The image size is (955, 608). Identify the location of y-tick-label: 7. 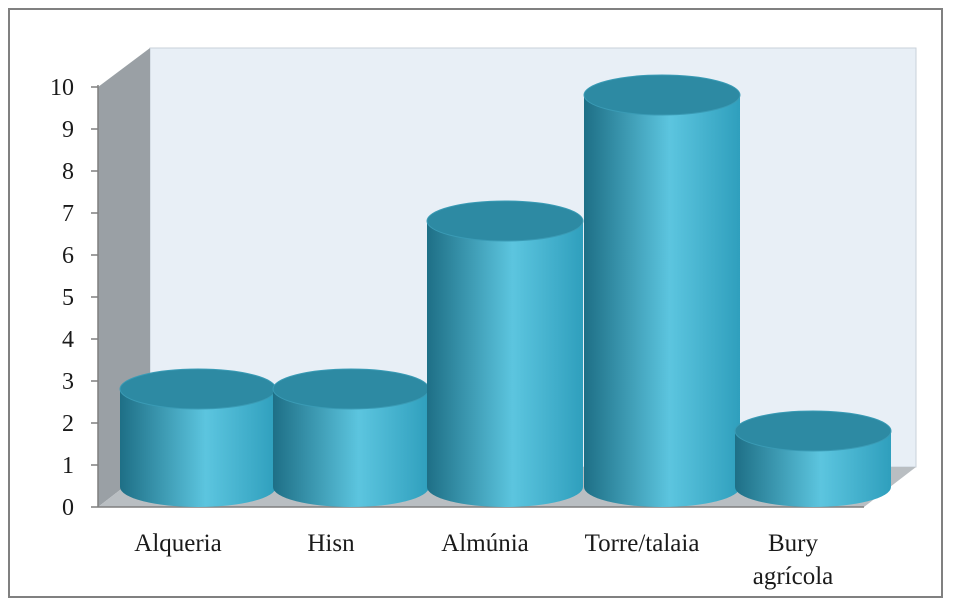
(68, 214).